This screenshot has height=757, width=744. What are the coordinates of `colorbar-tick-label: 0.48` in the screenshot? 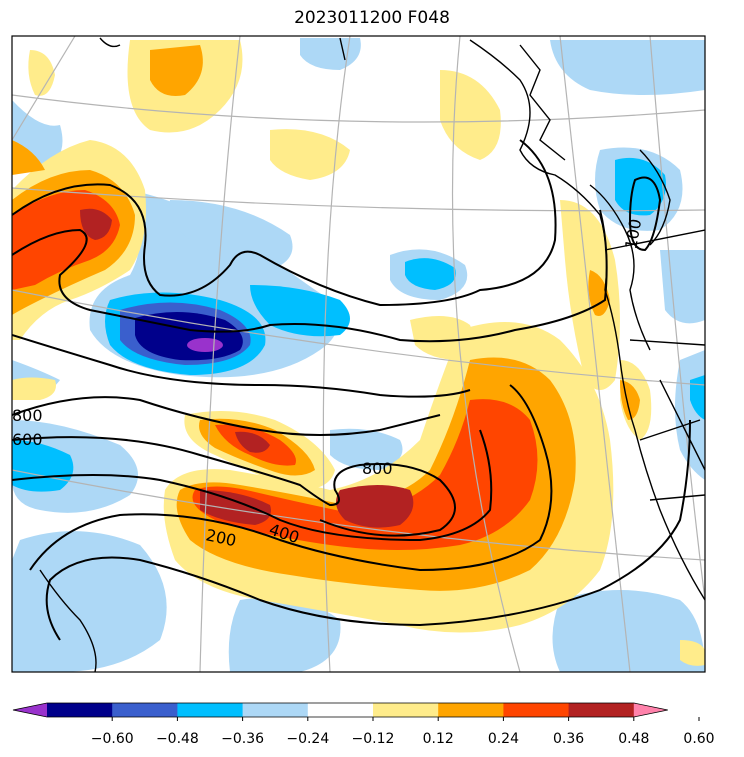 It's located at (633, 739).